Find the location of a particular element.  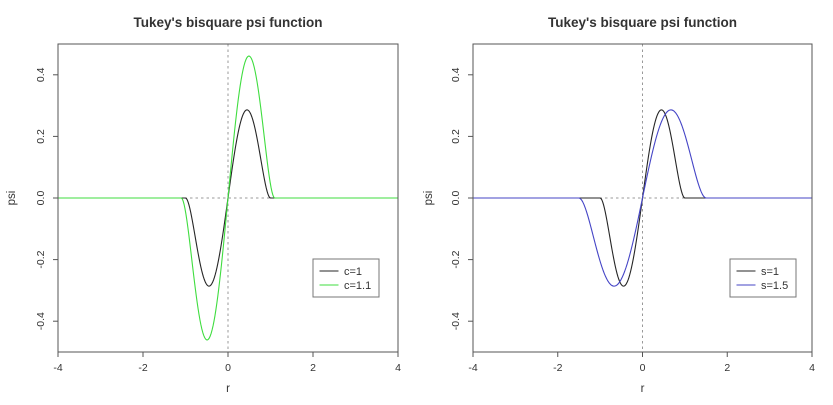

legend-label: c=1 is located at coordinates (353, 272).